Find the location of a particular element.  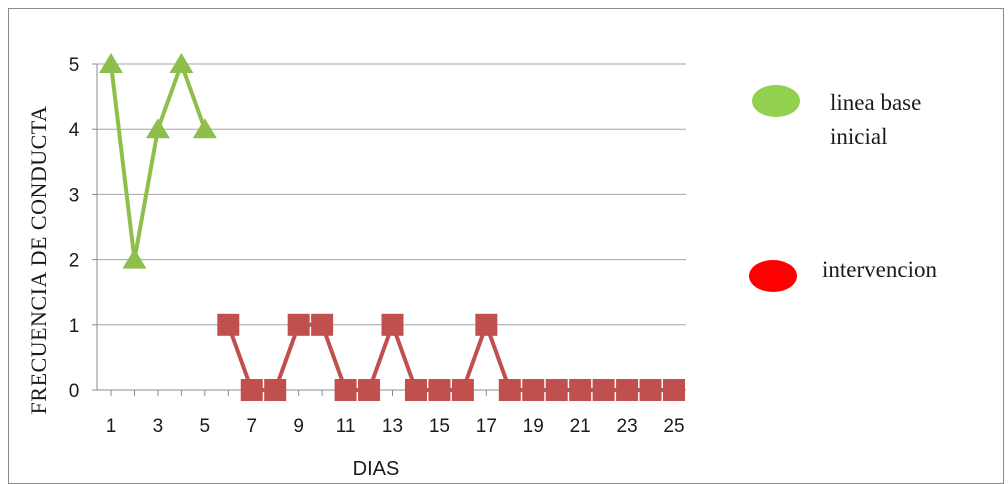

y-tick-label: 1 is located at coordinates (74, 326).